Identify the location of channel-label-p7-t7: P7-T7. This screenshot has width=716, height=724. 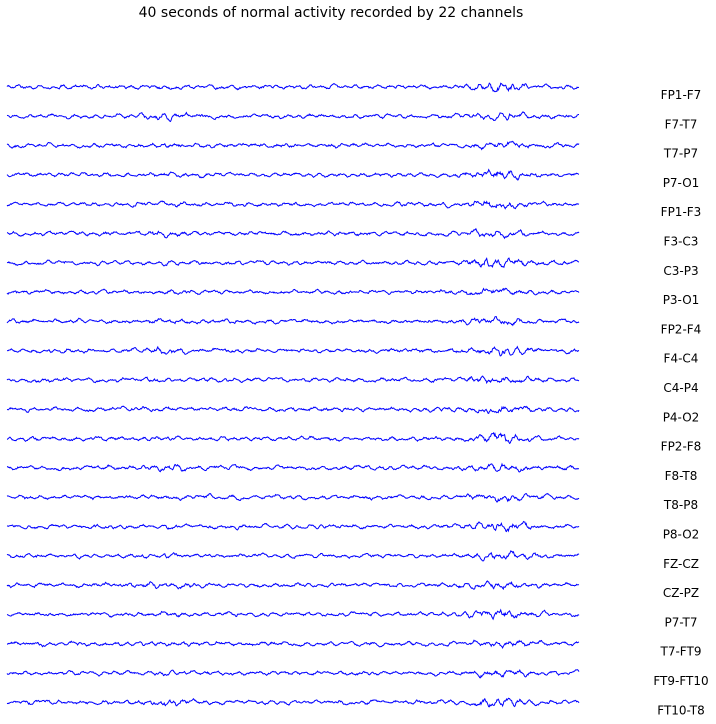
(680, 622).